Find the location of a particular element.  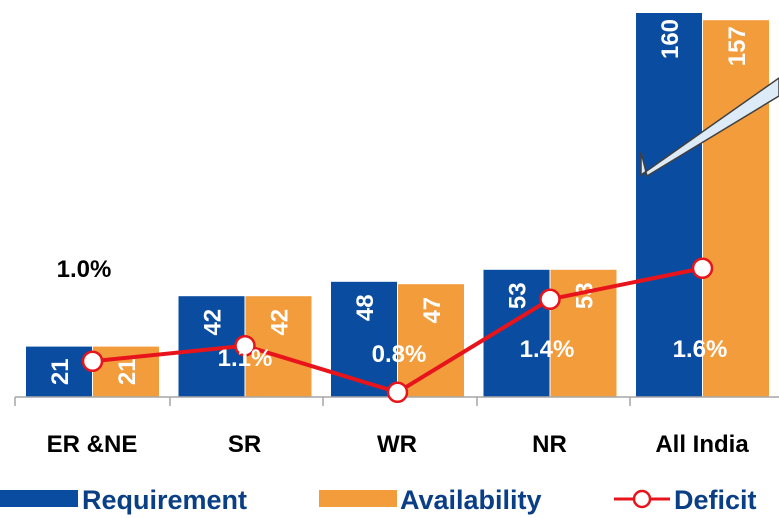

data-label-availability-1: 42 is located at coordinates (280, 322).